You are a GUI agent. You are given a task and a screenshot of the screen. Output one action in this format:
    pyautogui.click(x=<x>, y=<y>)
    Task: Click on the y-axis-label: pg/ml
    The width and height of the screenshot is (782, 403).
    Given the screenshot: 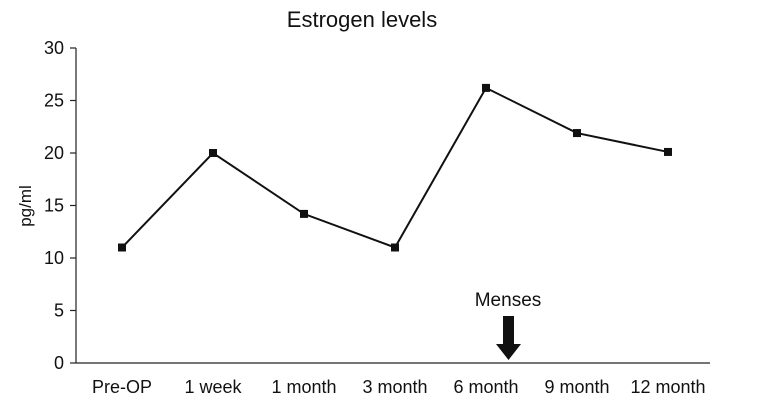 What is the action you would take?
    pyautogui.click(x=25, y=206)
    